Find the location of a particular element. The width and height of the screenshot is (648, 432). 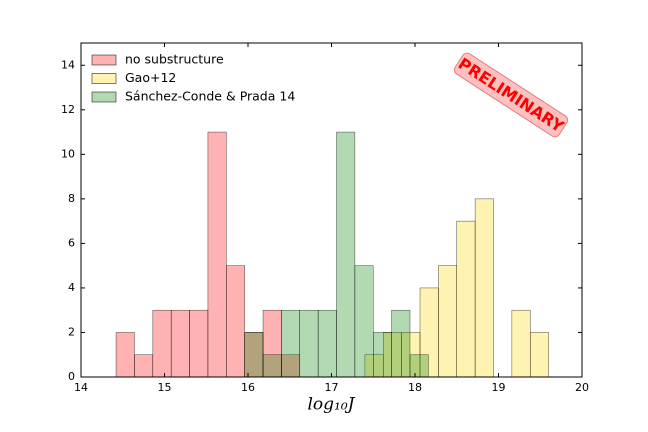

x-tick-label: 16 is located at coordinates (248, 387).